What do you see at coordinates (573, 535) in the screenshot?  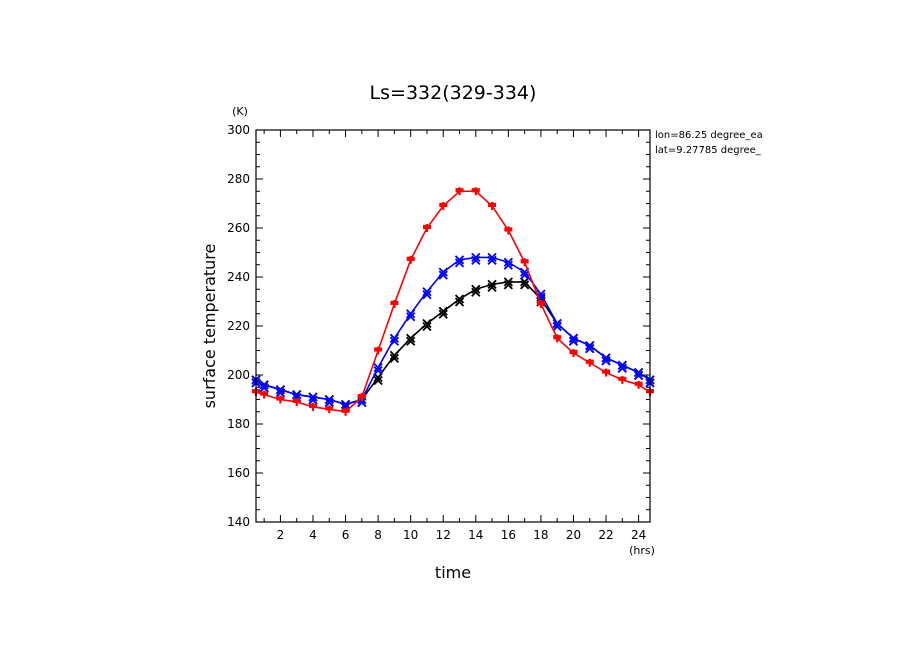 I see `x-tick-label: 20` at bounding box center [573, 535].